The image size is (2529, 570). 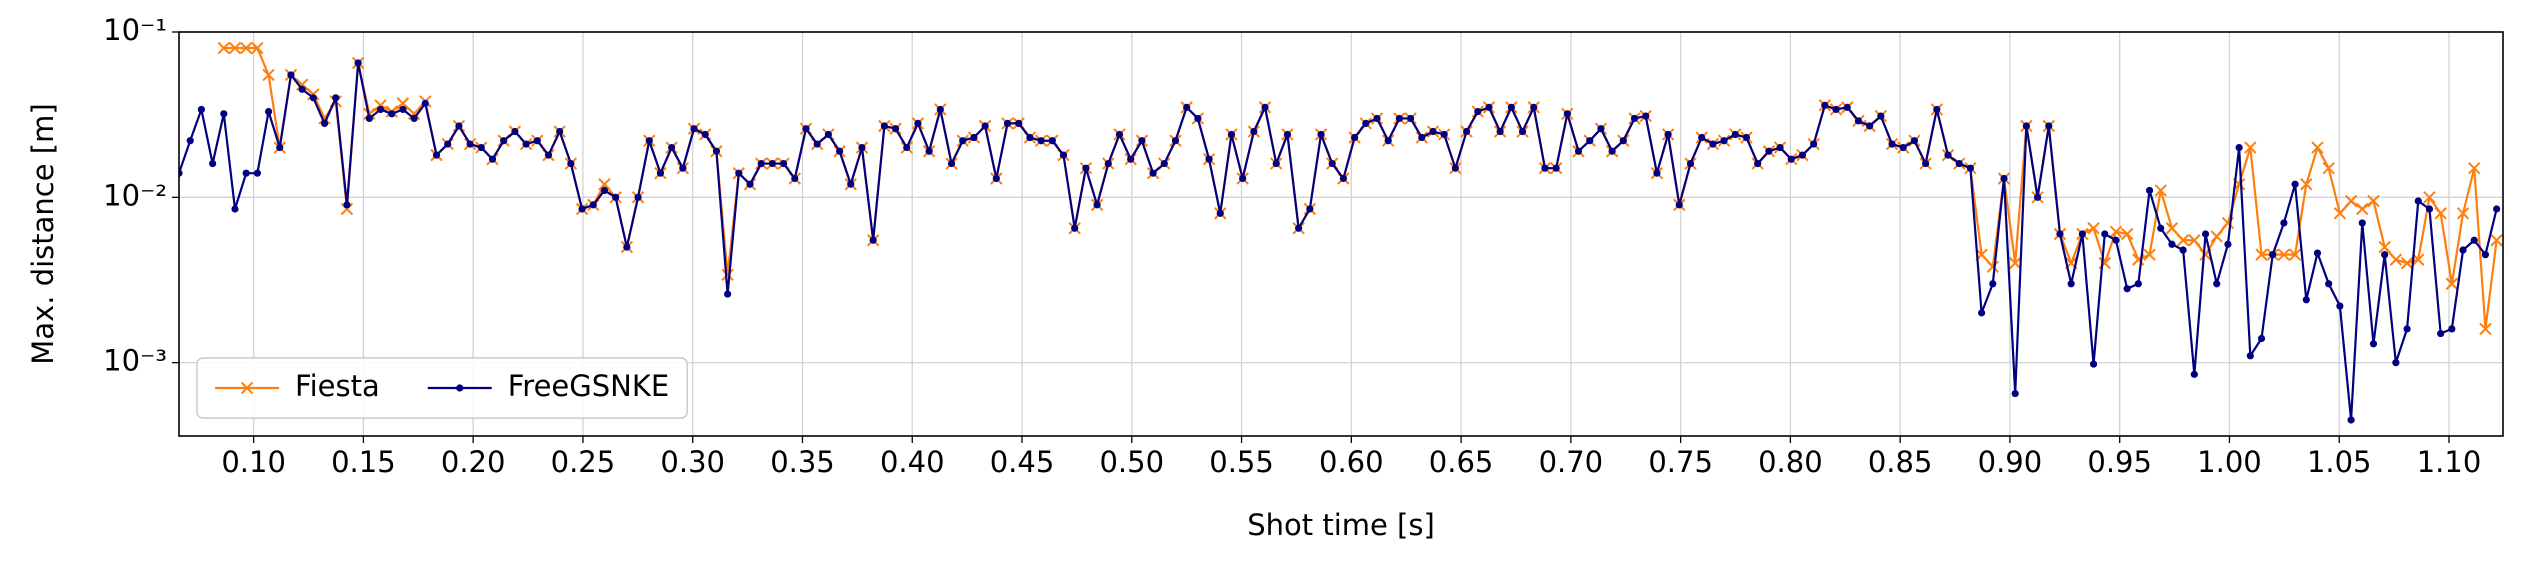 What do you see at coordinates (2449, 462) in the screenshot?
I see `x-tick-label: 1.10` at bounding box center [2449, 462].